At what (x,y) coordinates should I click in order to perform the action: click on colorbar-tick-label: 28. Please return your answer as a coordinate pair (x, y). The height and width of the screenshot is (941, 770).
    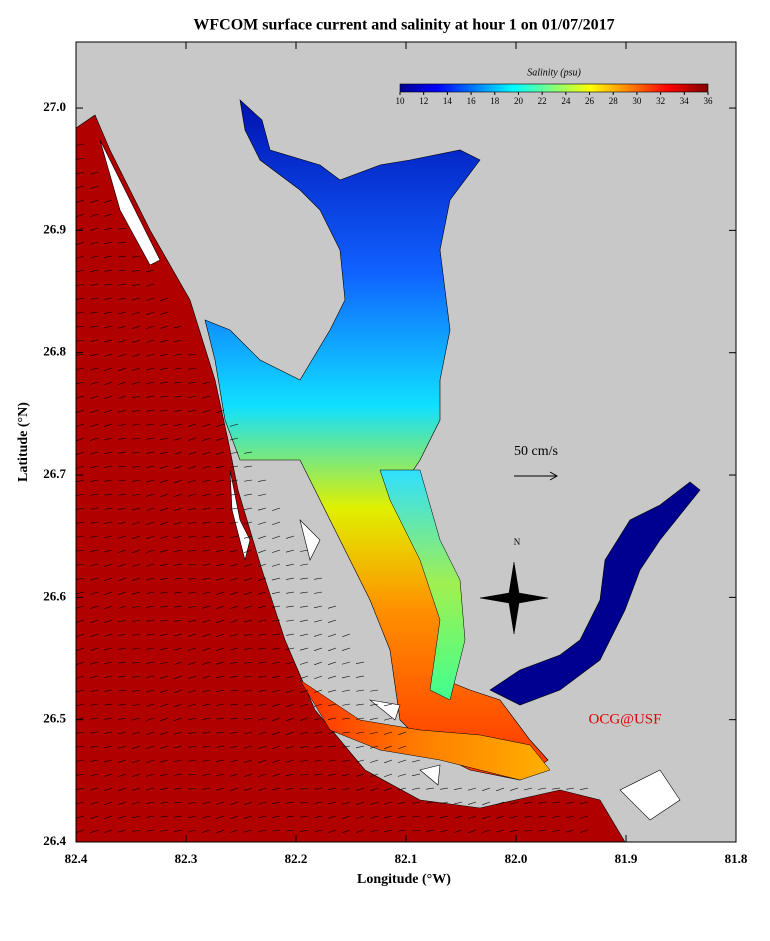
    Looking at the image, I should click on (614, 101).